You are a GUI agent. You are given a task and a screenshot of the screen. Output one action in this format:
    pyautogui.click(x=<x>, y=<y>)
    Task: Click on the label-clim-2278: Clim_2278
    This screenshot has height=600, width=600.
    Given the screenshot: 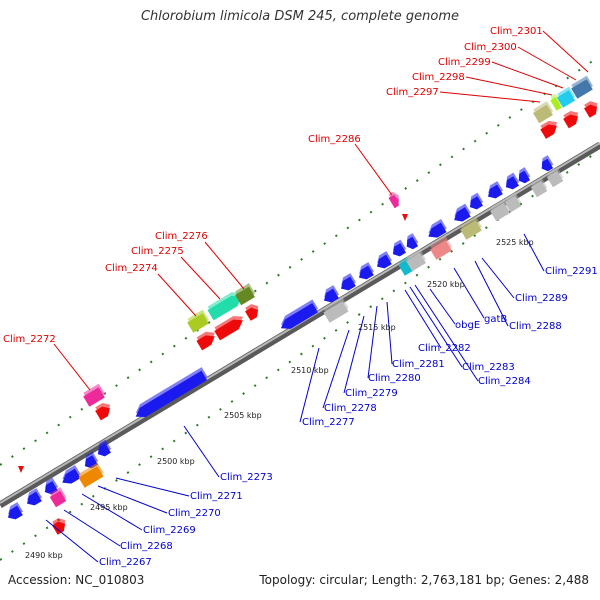 What is the action you would take?
    pyautogui.click(x=350, y=408)
    